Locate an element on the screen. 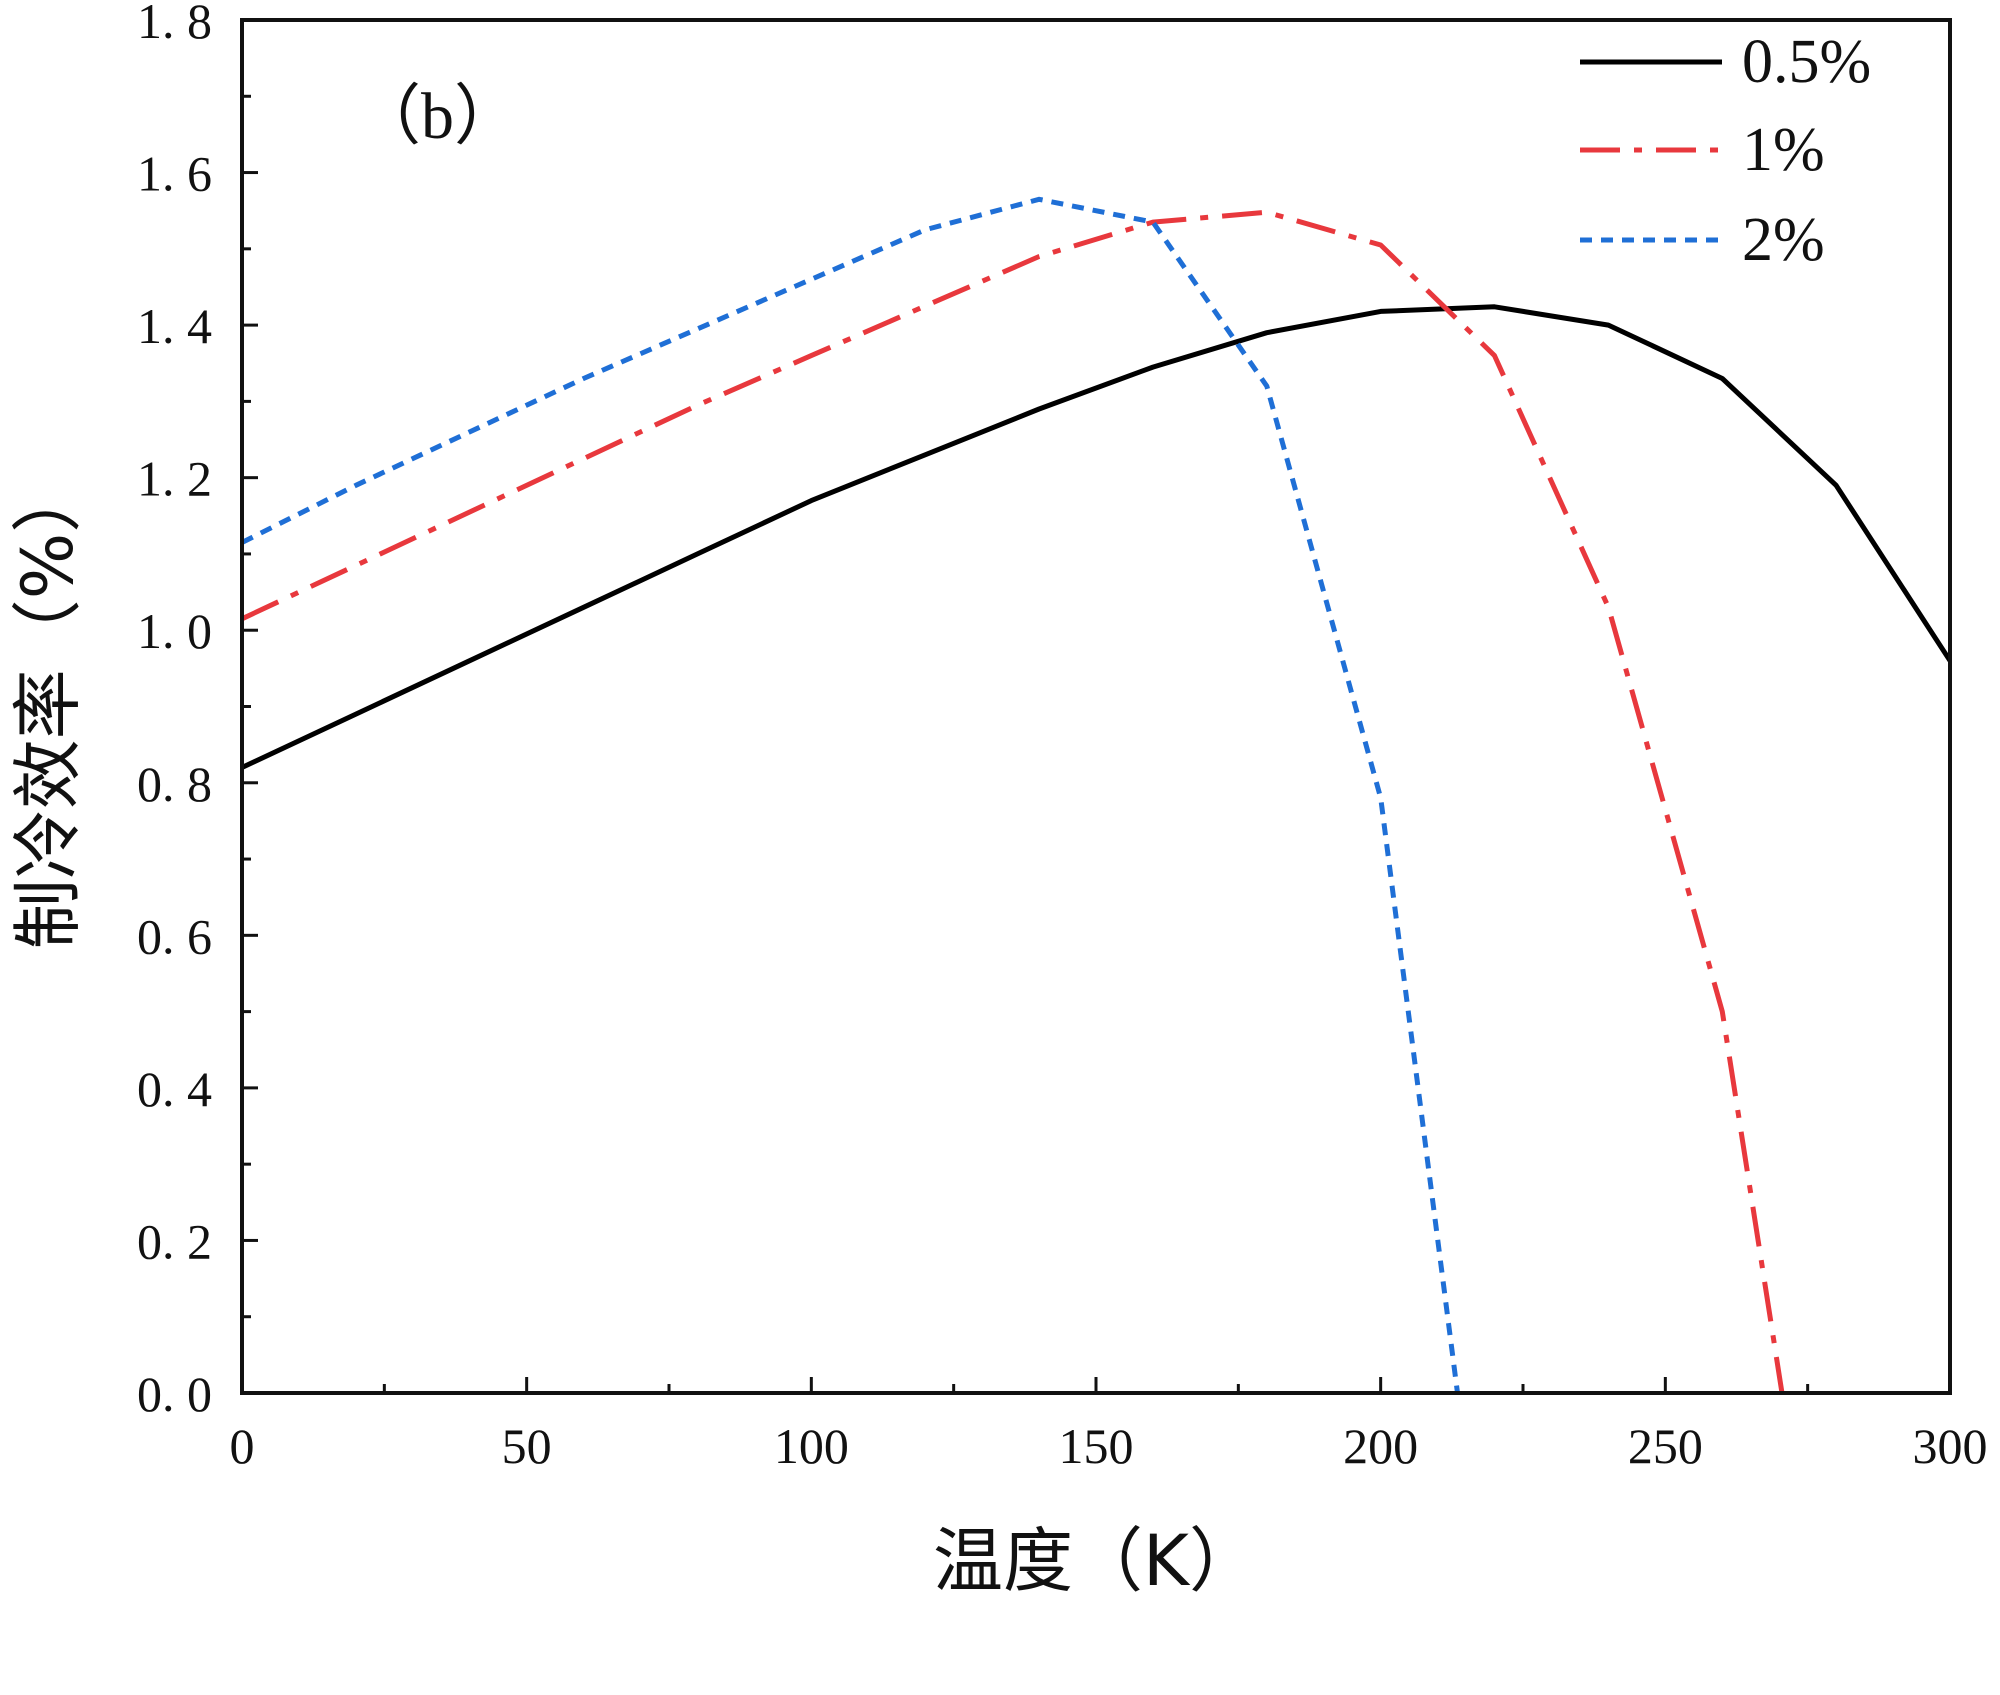  y-tick-label: 0. 2 is located at coordinates (174, 1241).